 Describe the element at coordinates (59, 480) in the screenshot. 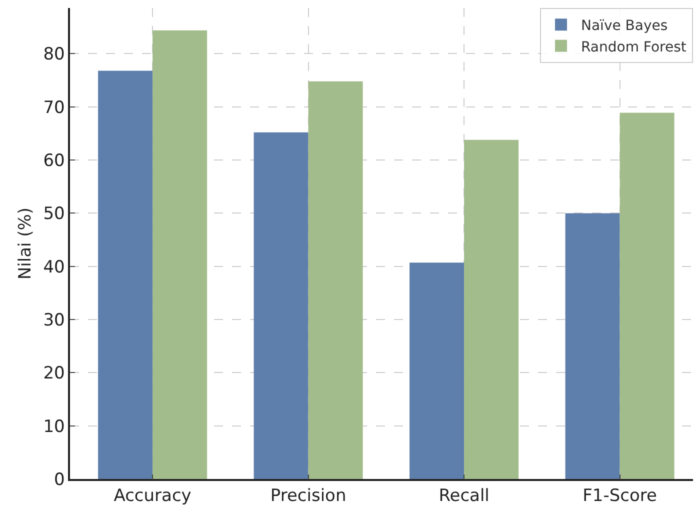

I see `y-tick-label: 0` at that location.